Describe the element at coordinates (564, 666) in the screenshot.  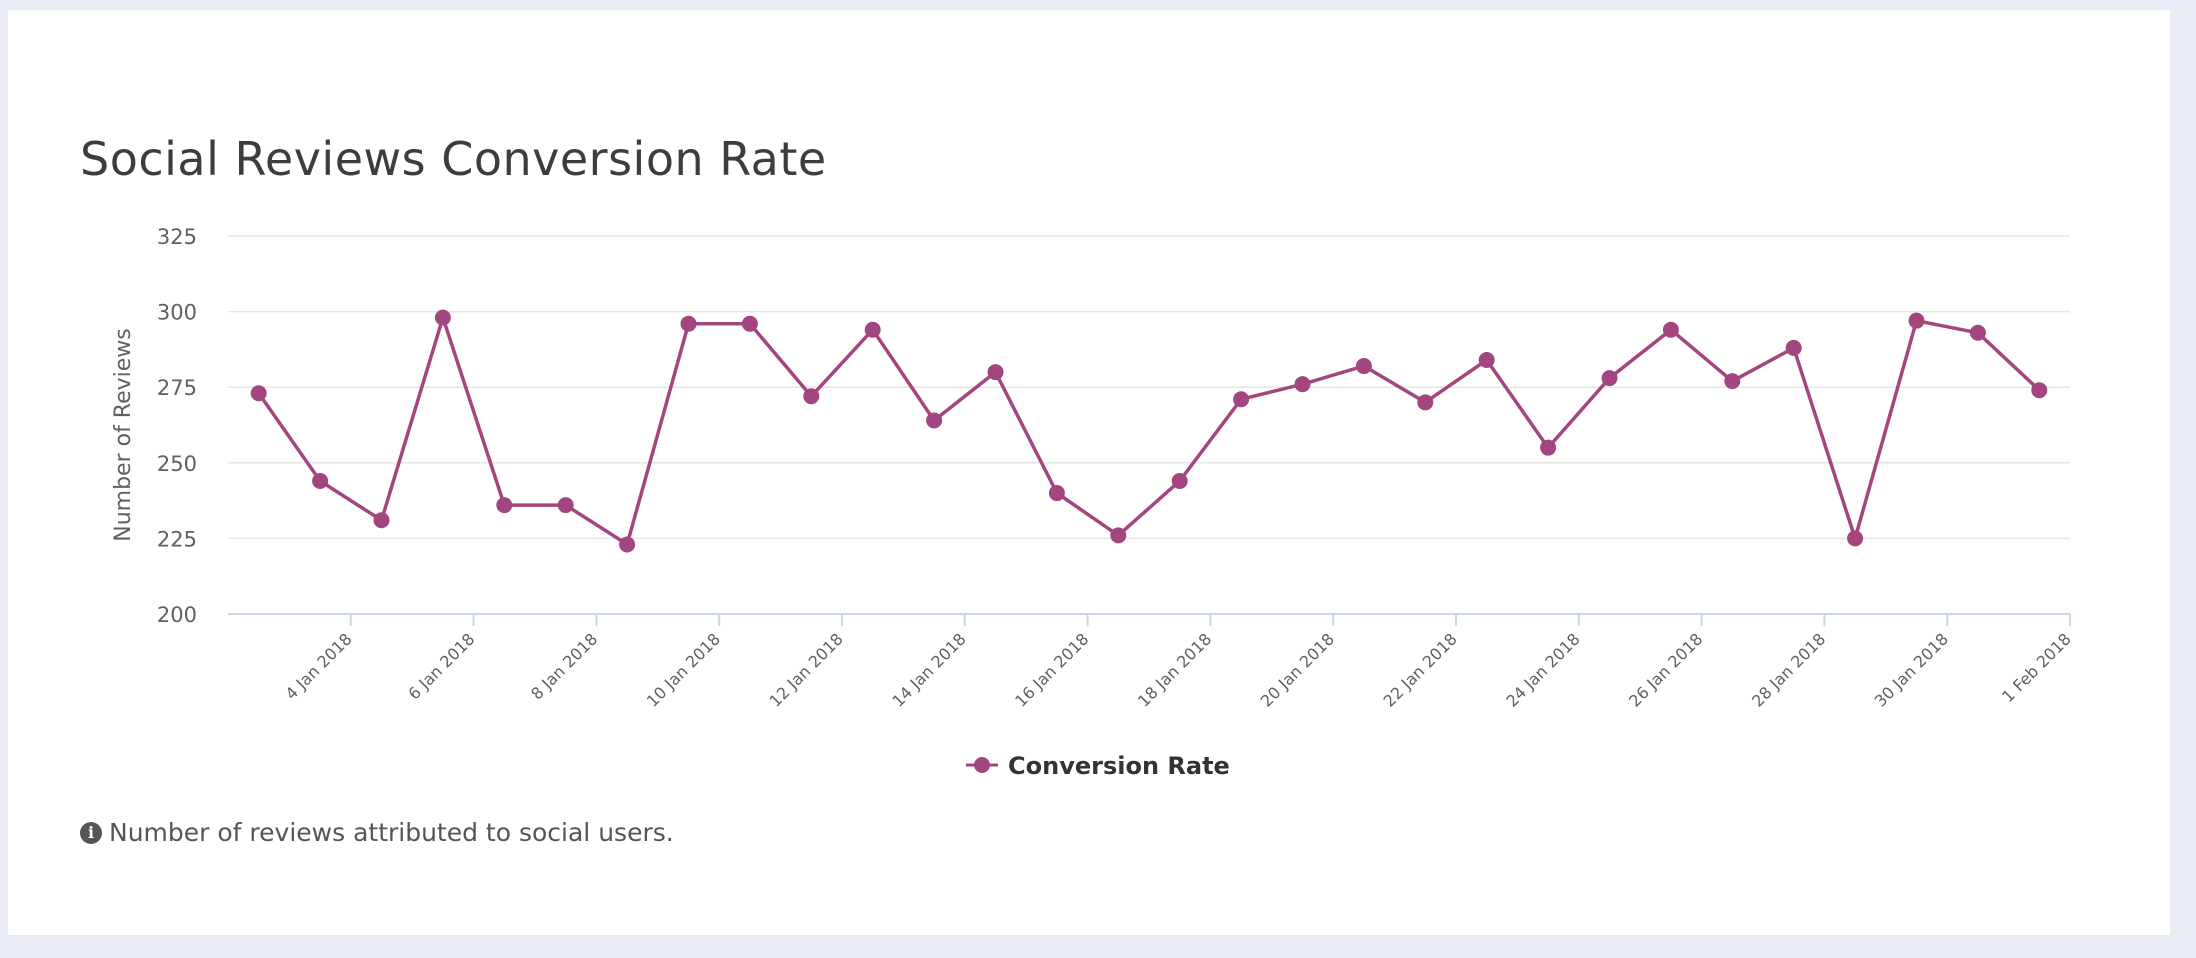
I see `x-tick-label: 8 Jan 2018` at that location.